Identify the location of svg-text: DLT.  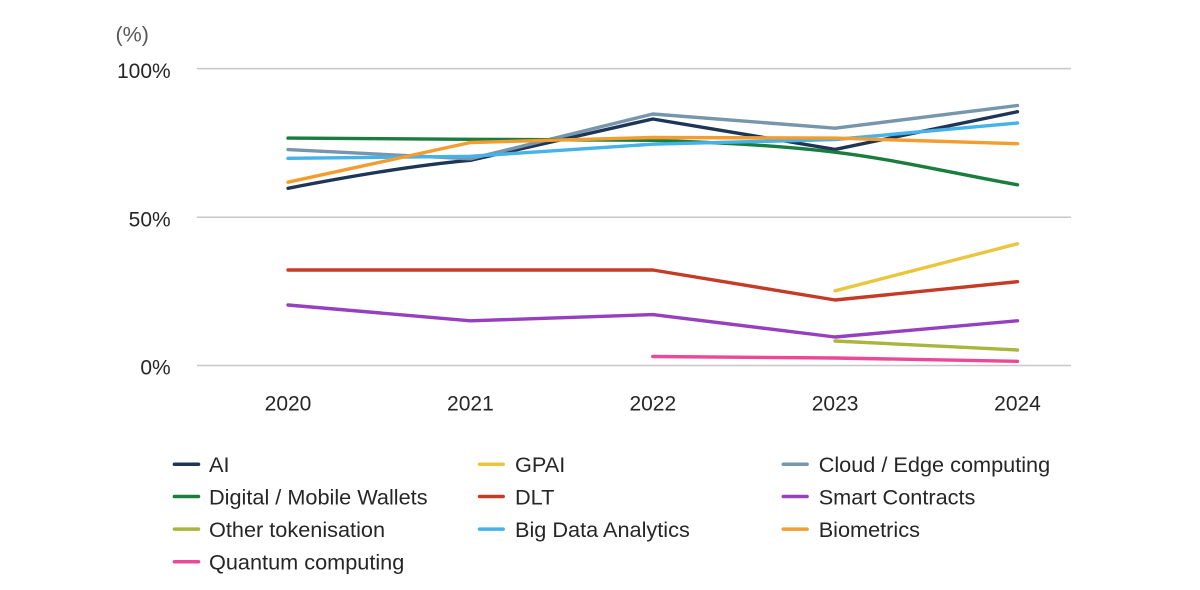
(534, 496).